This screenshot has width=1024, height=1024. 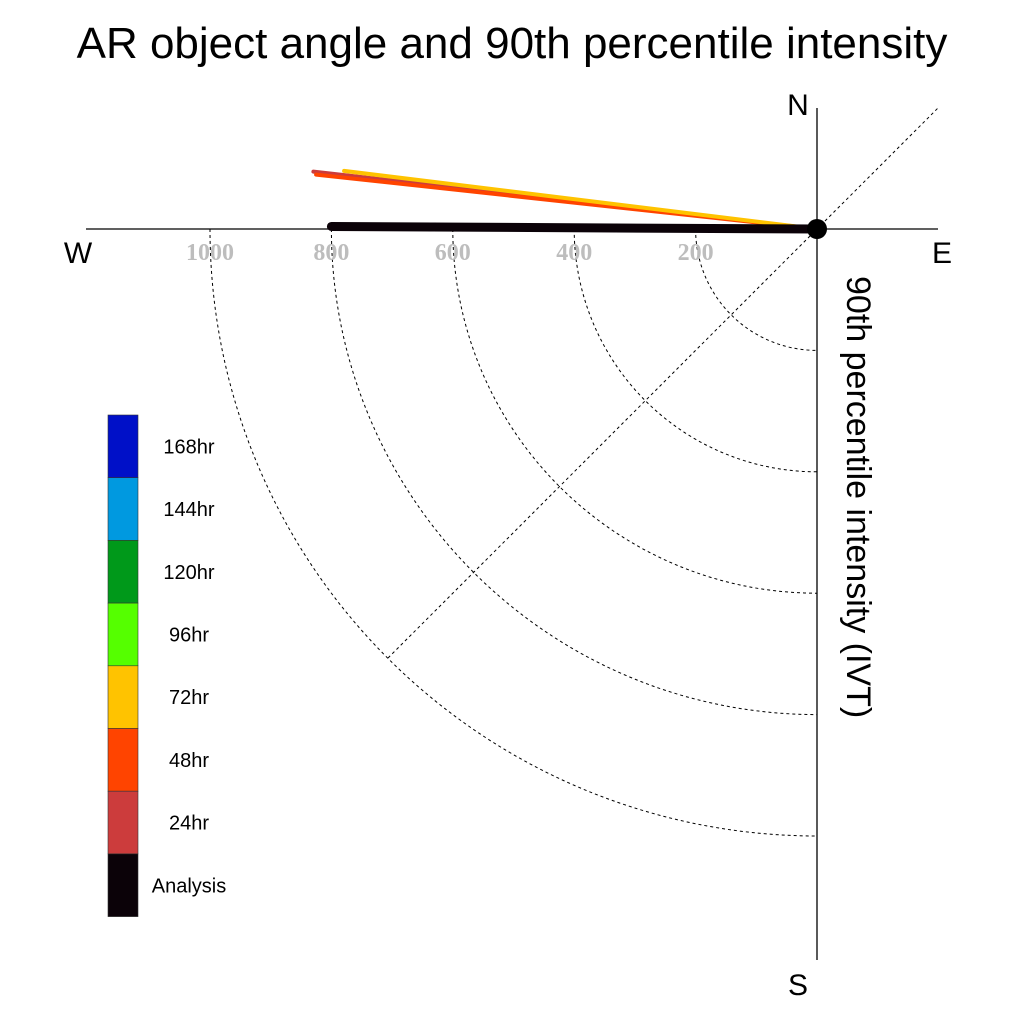 I want to click on vector-series, so click(x=566, y=201).